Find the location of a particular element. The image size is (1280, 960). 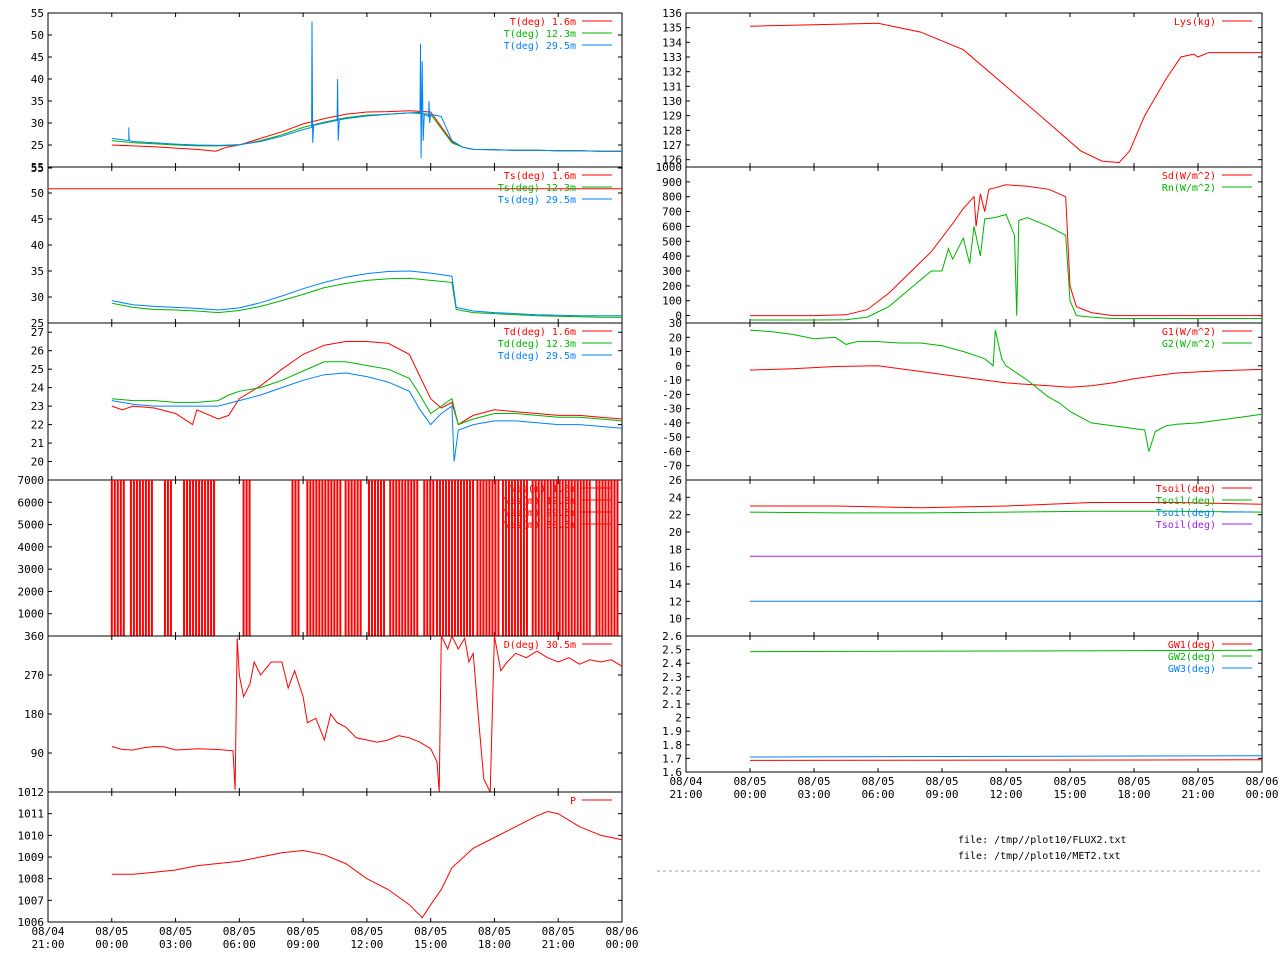

y-tick-label: 1.7 is located at coordinates (672, 758).